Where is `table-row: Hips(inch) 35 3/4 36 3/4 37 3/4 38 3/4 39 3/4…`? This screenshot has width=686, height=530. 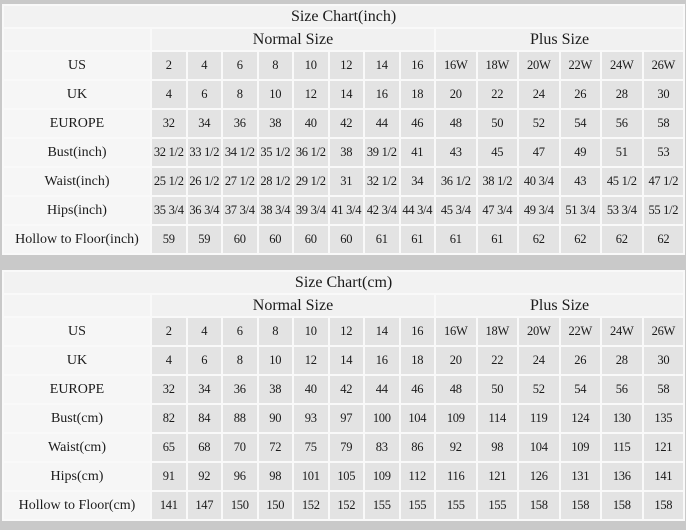
table-row: Hips(inch) 35 3/4 36 3/4 37 3/4 38 3/4 39 3/4… is located at coordinates (344, 210).